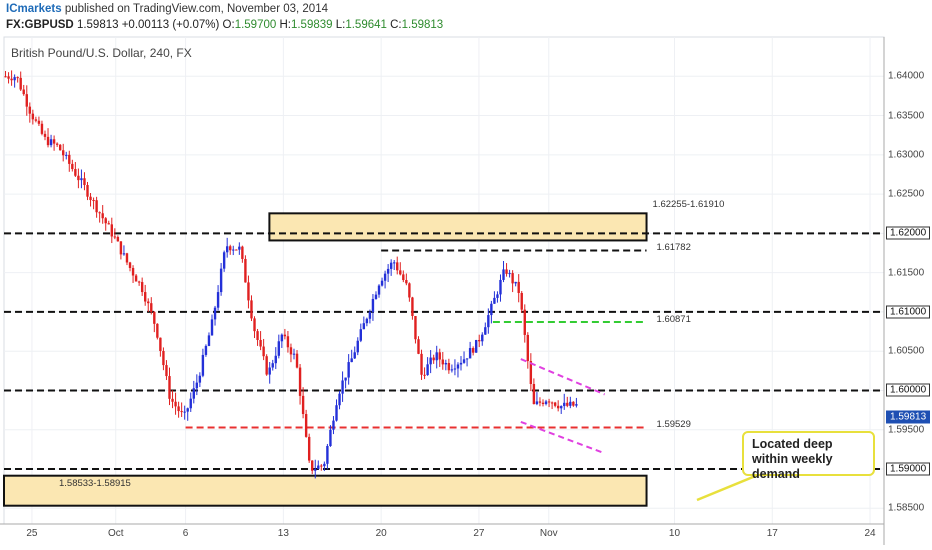 The height and width of the screenshot is (550, 932). I want to click on brand-link: ICmarkets, so click(34, 9).